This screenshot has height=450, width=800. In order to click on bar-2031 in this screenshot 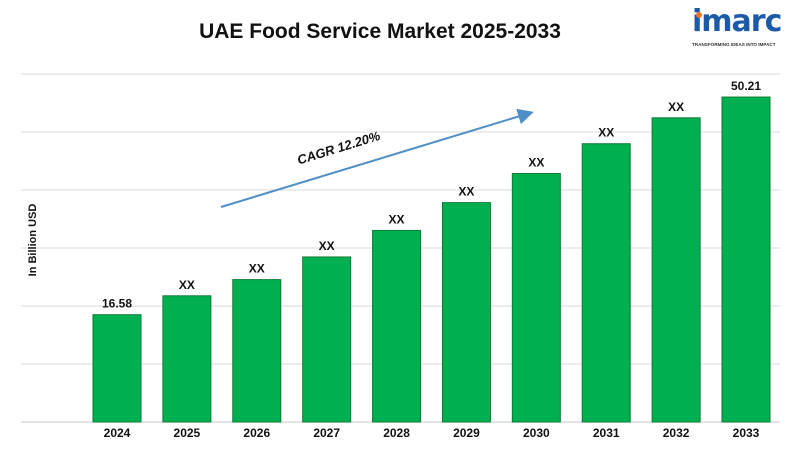, I will do `click(606, 283)`.